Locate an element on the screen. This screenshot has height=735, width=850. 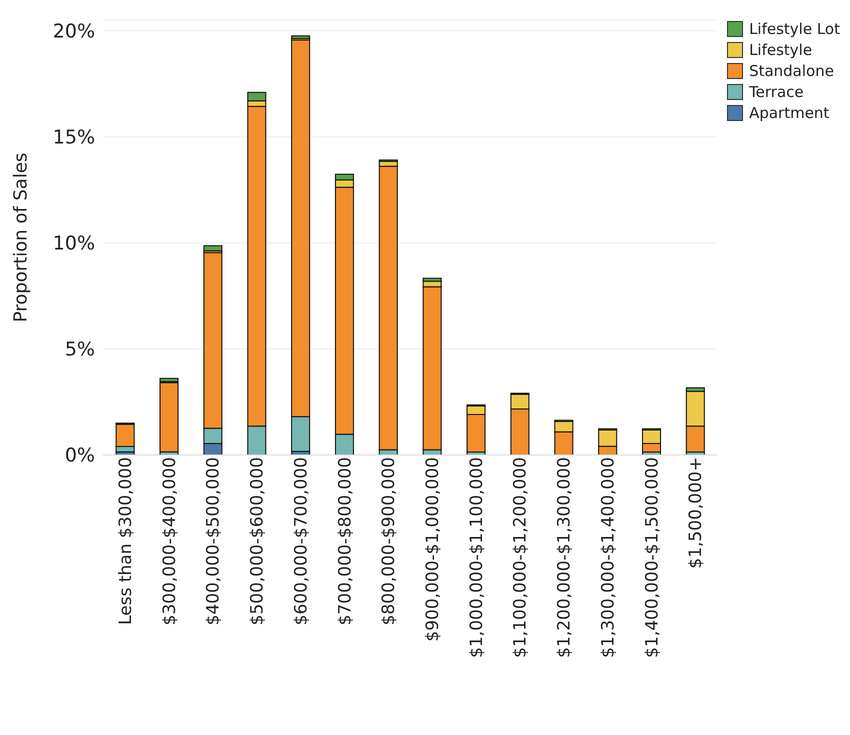
y-axis-title: Proportion of Sales is located at coordinates (21, 237).